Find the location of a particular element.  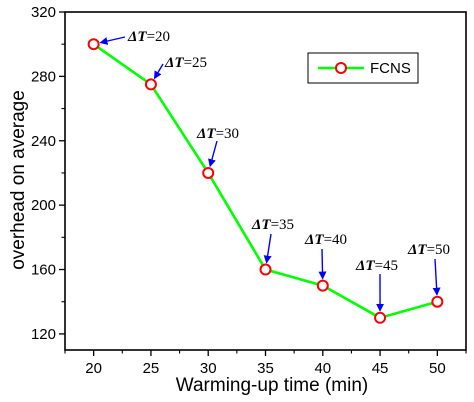

x-tick-label: 30 is located at coordinates (208, 368).